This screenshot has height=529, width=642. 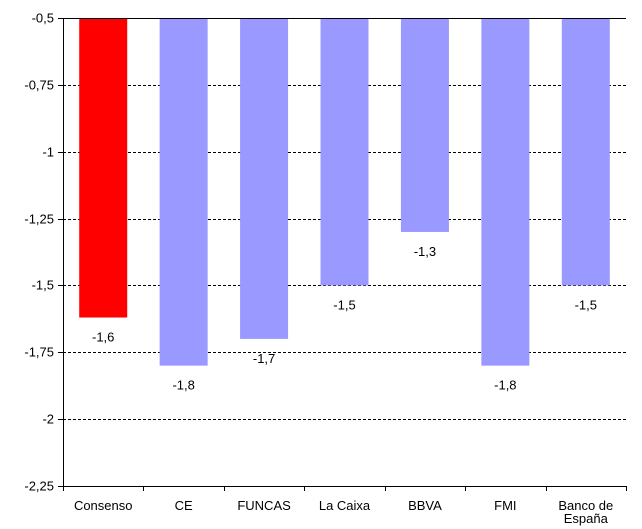 I want to click on bar-fmi, so click(x=505, y=192).